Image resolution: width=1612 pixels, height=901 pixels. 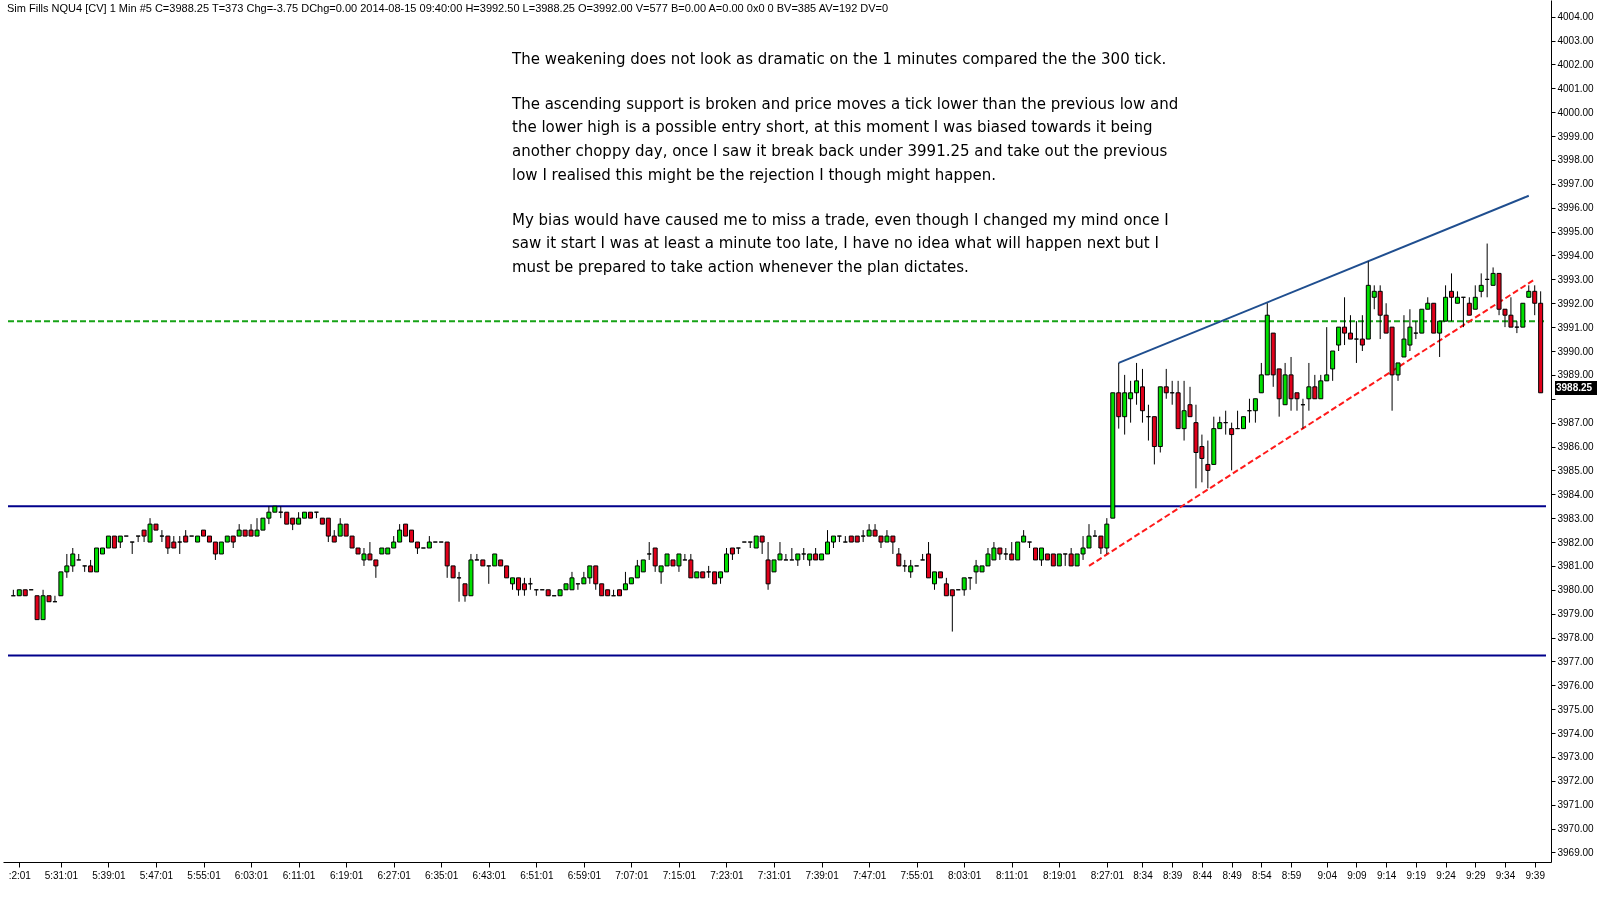 I want to click on y-tick-label: 3983.00, so click(x=1576, y=518).